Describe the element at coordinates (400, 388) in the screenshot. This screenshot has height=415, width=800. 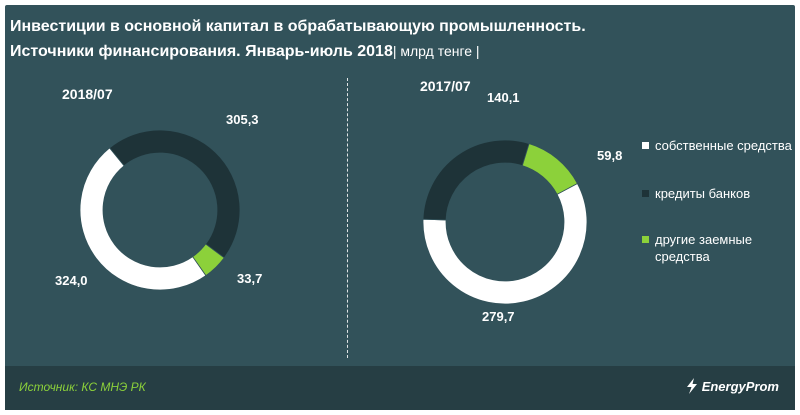
I see `footer-bar: Источник: КС МНЭ РК EnergyProm` at that location.